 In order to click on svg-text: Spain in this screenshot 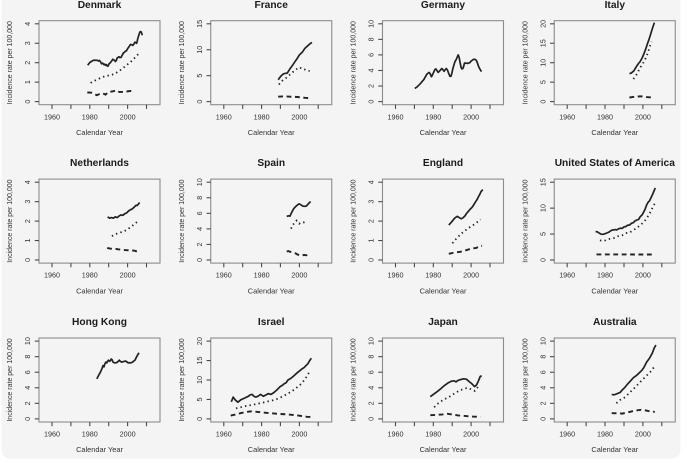, I will do `click(271, 163)`.